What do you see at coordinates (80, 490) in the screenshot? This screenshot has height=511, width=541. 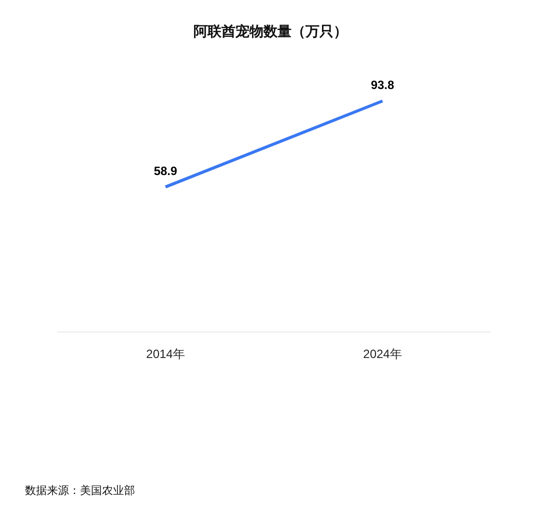 I see `source-note: 数据来源：美国农业部` at bounding box center [80, 490].